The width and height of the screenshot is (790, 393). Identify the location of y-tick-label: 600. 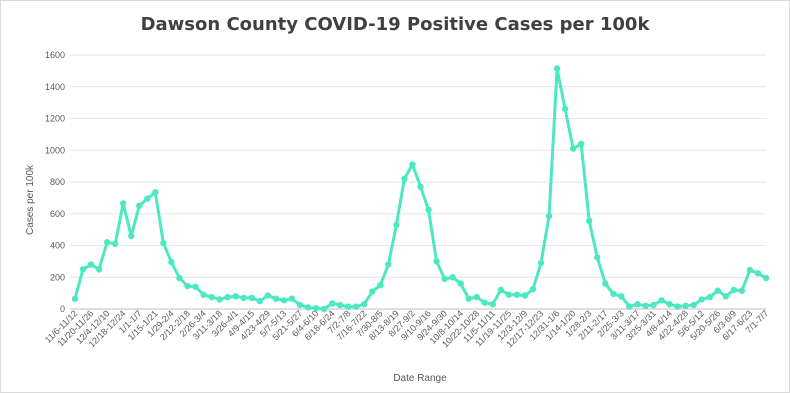
(57, 214).